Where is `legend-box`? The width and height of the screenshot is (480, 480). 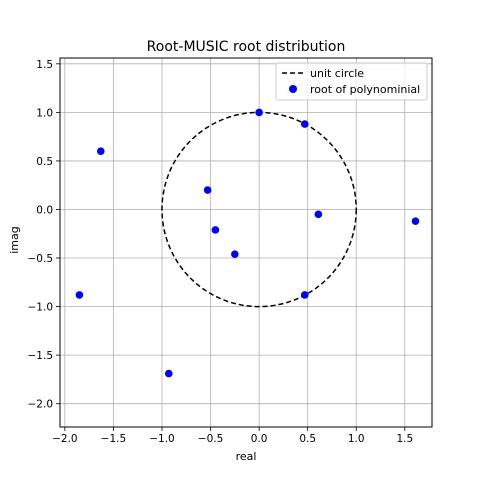
legend-box is located at coordinates (351, 81).